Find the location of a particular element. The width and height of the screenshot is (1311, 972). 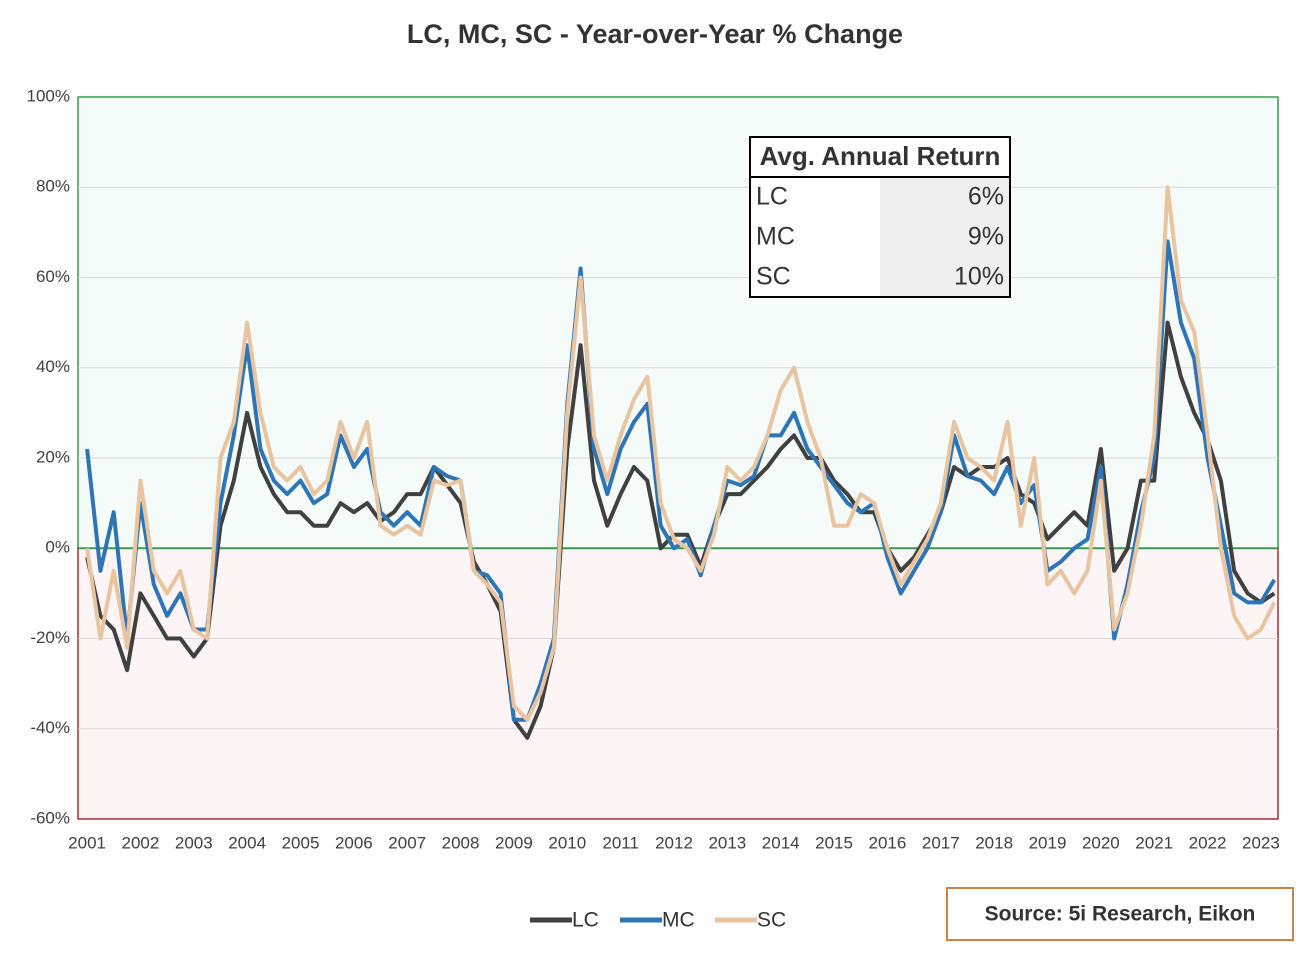

y-tick-label: -40% is located at coordinates (50, 727).